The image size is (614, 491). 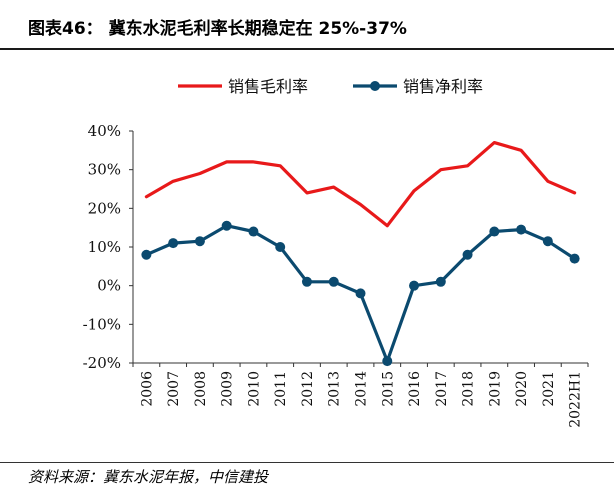 I want to click on y-tick-label: 10%, so click(x=104, y=247).